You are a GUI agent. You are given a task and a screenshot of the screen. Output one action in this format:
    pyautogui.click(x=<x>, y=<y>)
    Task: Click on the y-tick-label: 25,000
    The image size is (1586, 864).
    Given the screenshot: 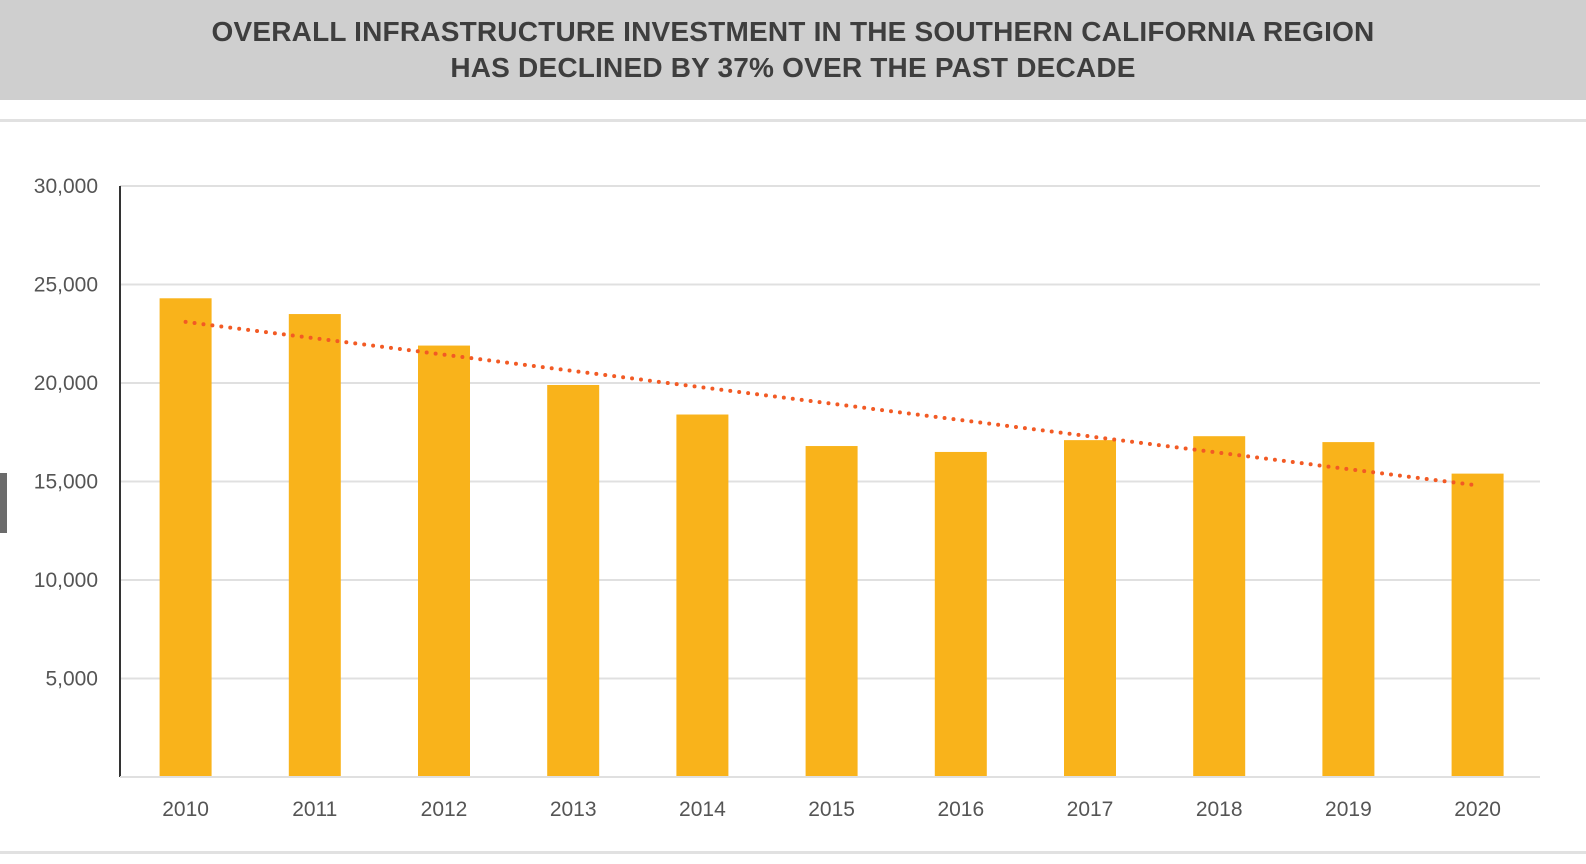 What is the action you would take?
    pyautogui.click(x=66, y=285)
    